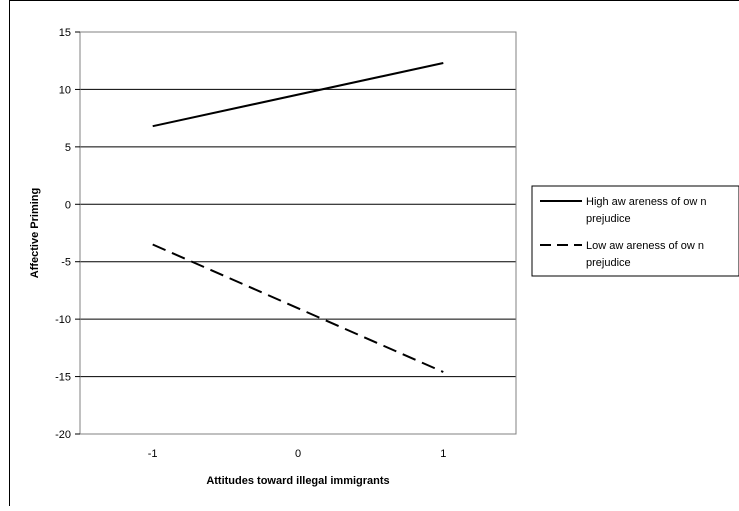  I want to click on series-line-low-awareness, so click(298, 308).